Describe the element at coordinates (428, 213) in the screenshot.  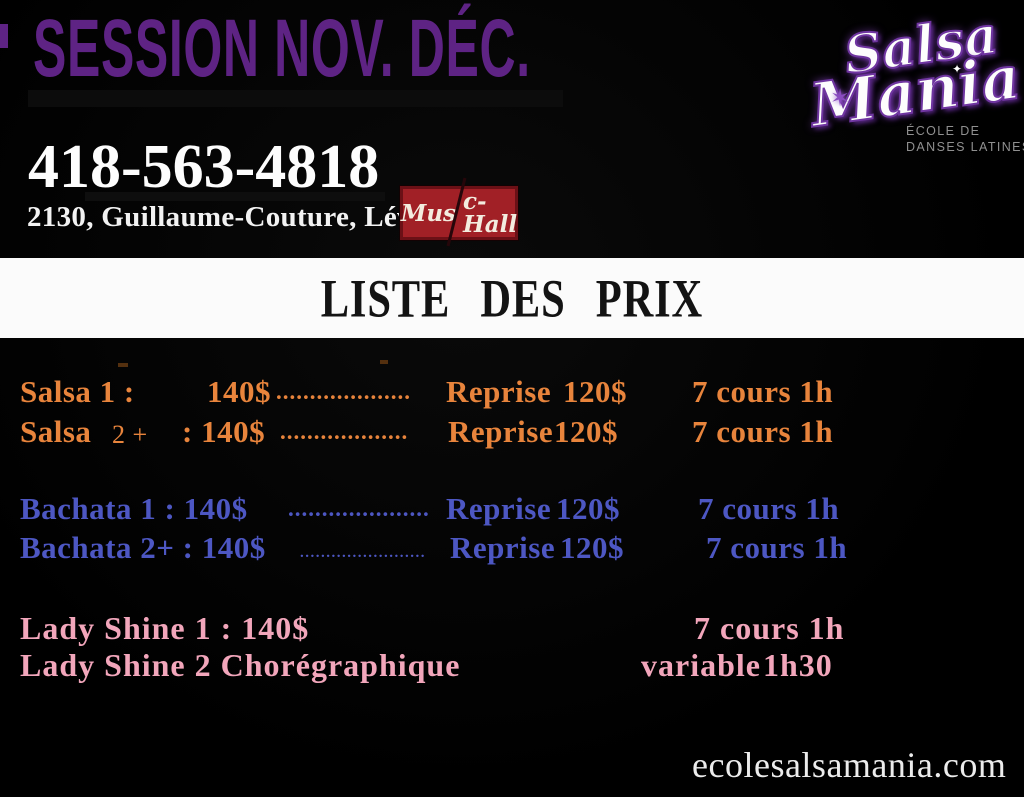
I see `badge-text-left: Mus` at that location.